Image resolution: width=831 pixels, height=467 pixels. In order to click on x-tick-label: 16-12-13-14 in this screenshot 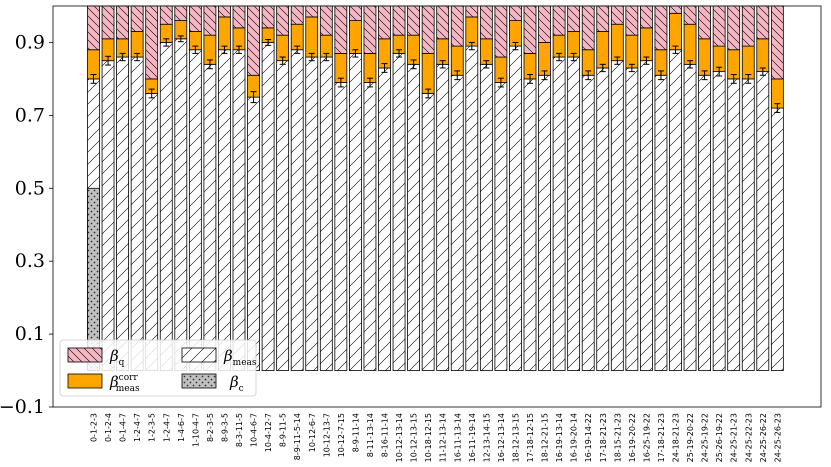, I will do `click(501, 437)`.